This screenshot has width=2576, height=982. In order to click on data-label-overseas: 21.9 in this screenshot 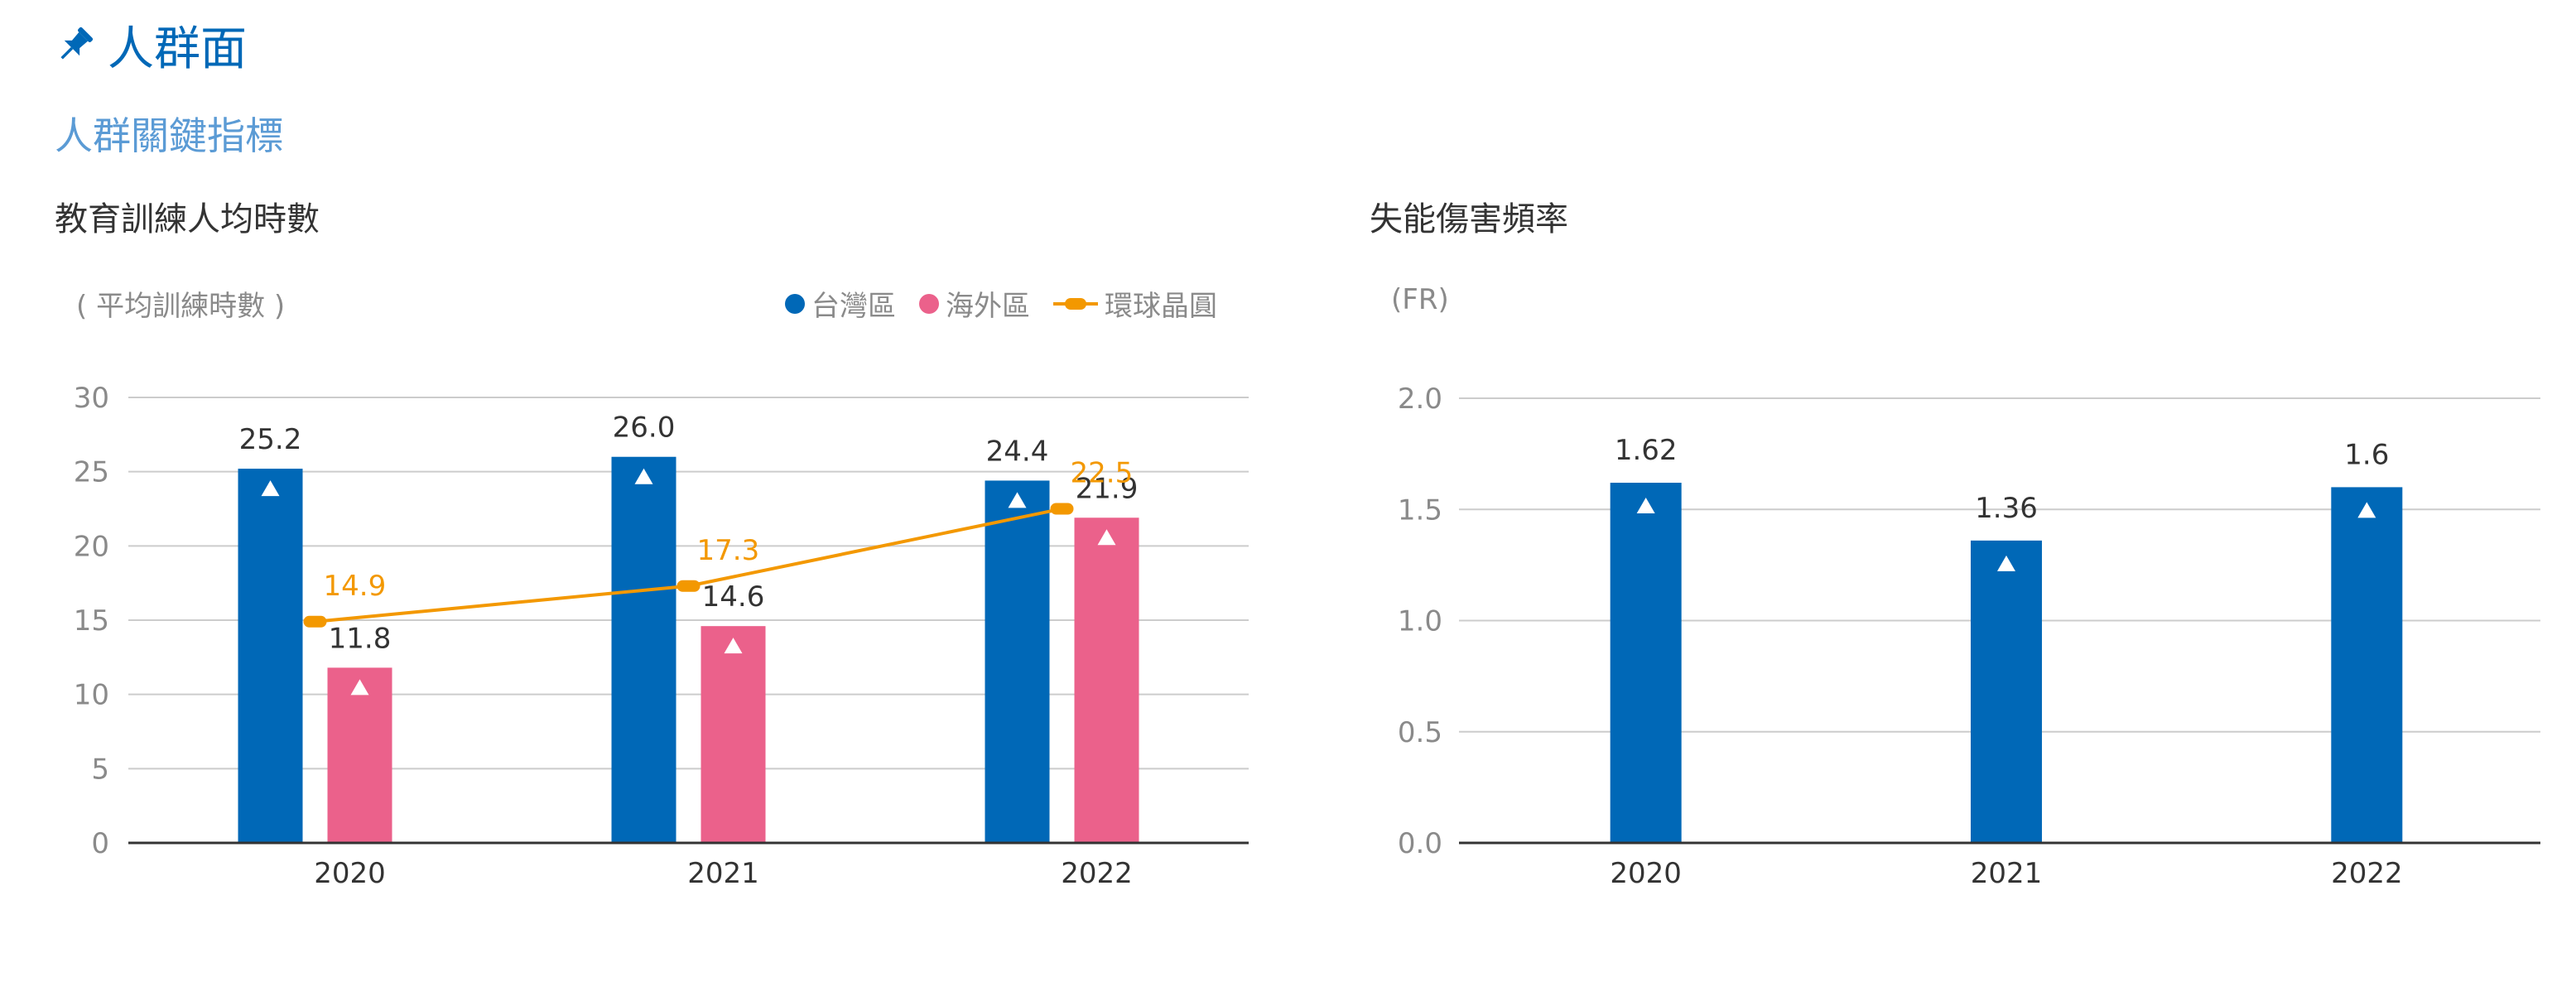, I will do `click(1107, 488)`.